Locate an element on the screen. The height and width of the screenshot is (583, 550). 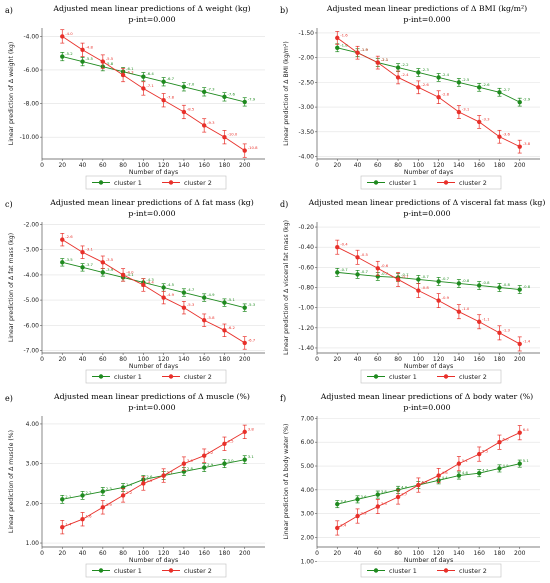
data-label: -3.6 is located at coordinates (506, 133).